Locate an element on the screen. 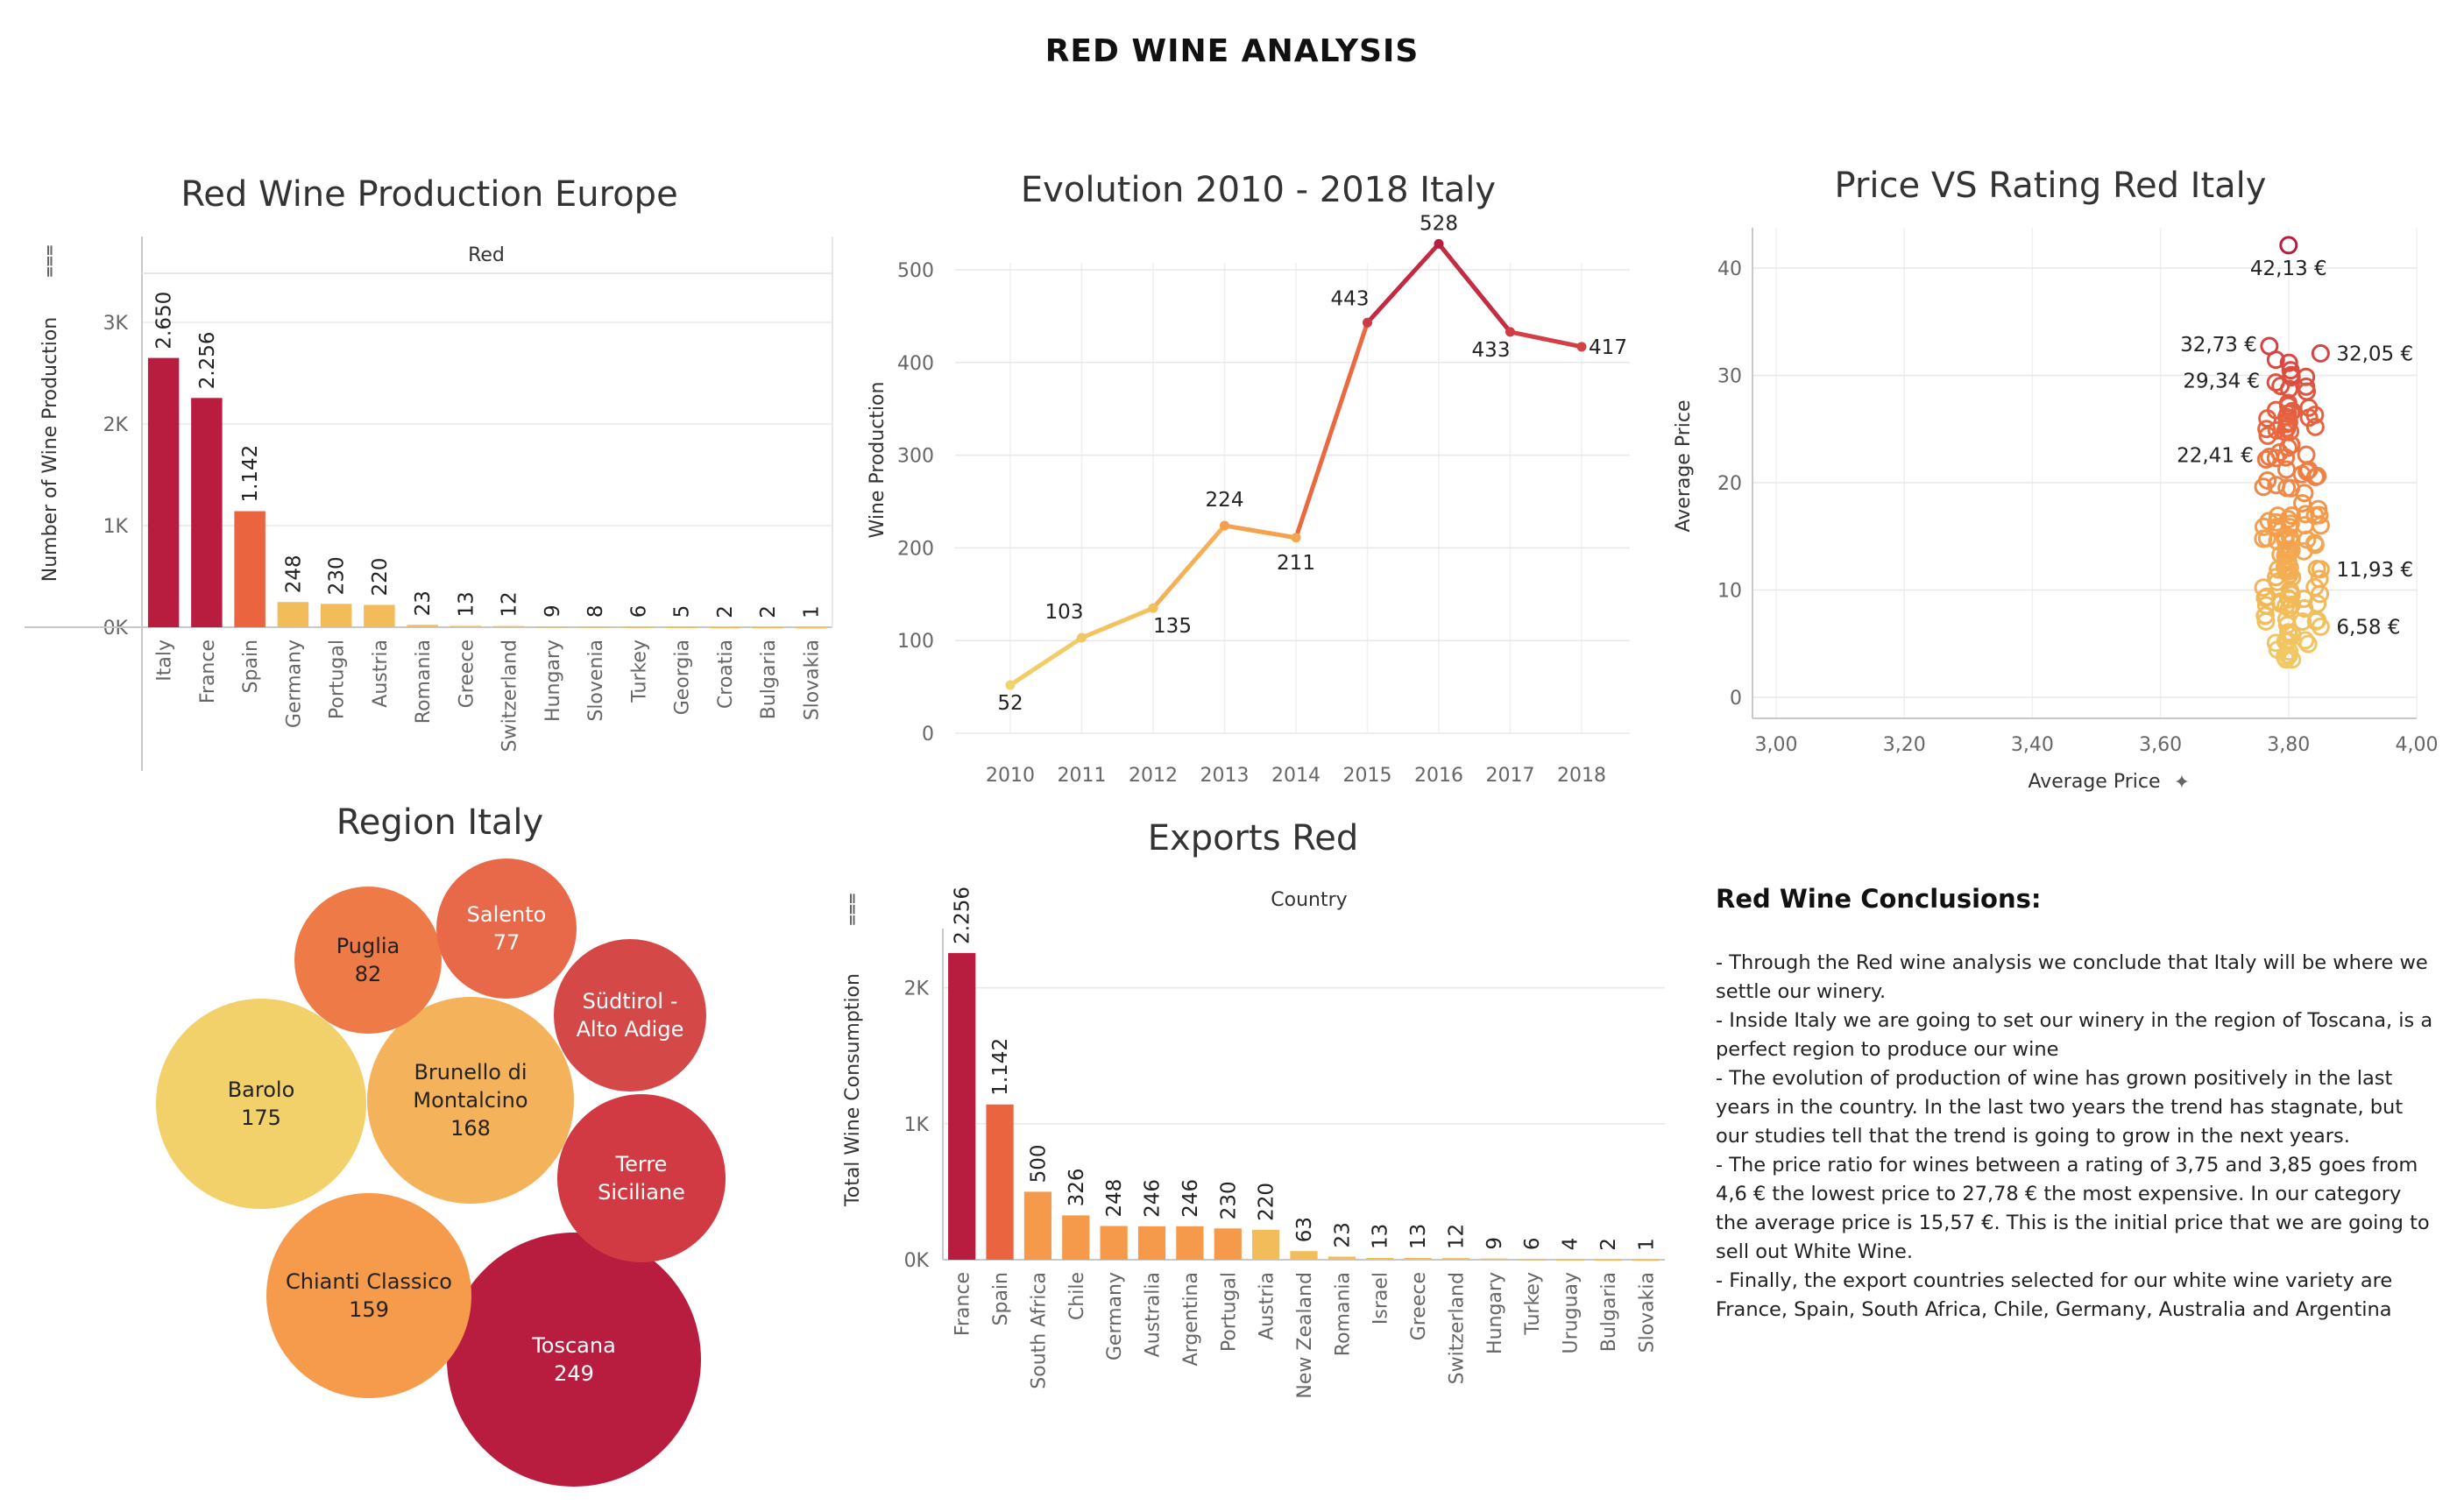 The image size is (2464, 1505). x-tick-label: 2010 is located at coordinates (1010, 776).